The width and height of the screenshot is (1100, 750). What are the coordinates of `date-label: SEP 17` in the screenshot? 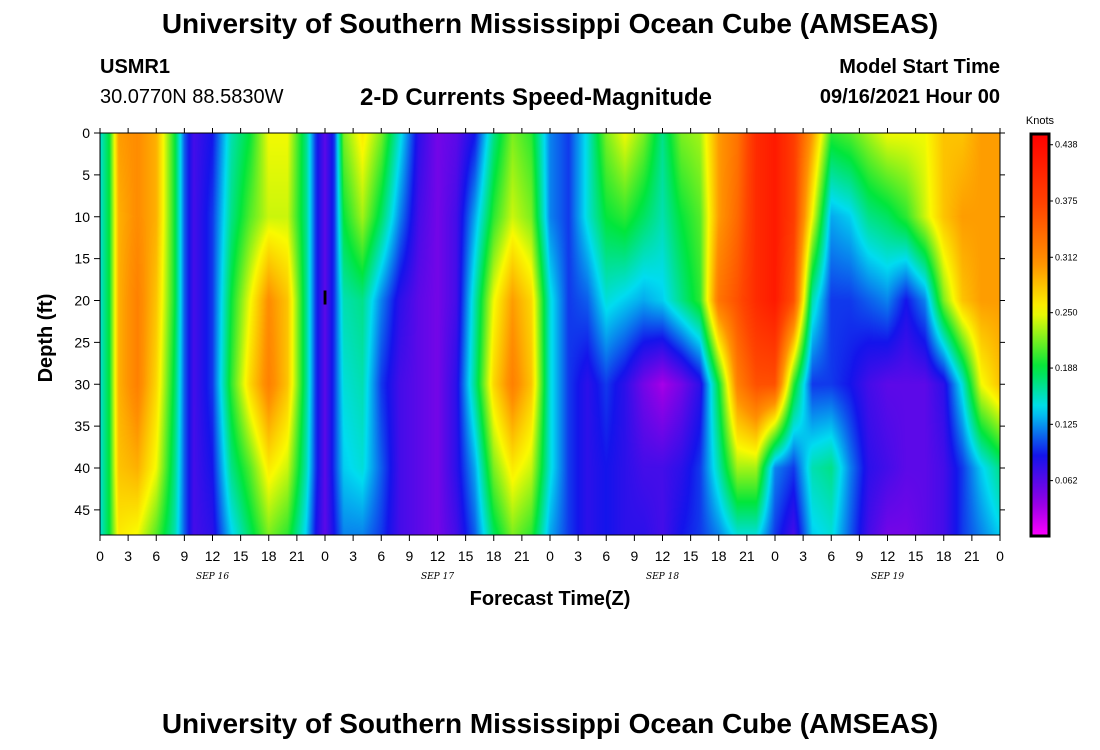 It's located at (437, 577).